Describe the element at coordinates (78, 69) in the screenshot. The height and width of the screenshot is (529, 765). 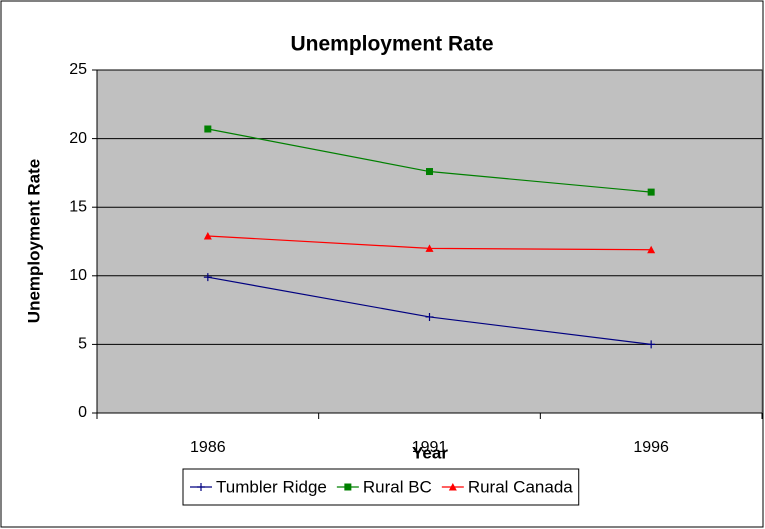
I see `y-tick-label: 25` at that location.